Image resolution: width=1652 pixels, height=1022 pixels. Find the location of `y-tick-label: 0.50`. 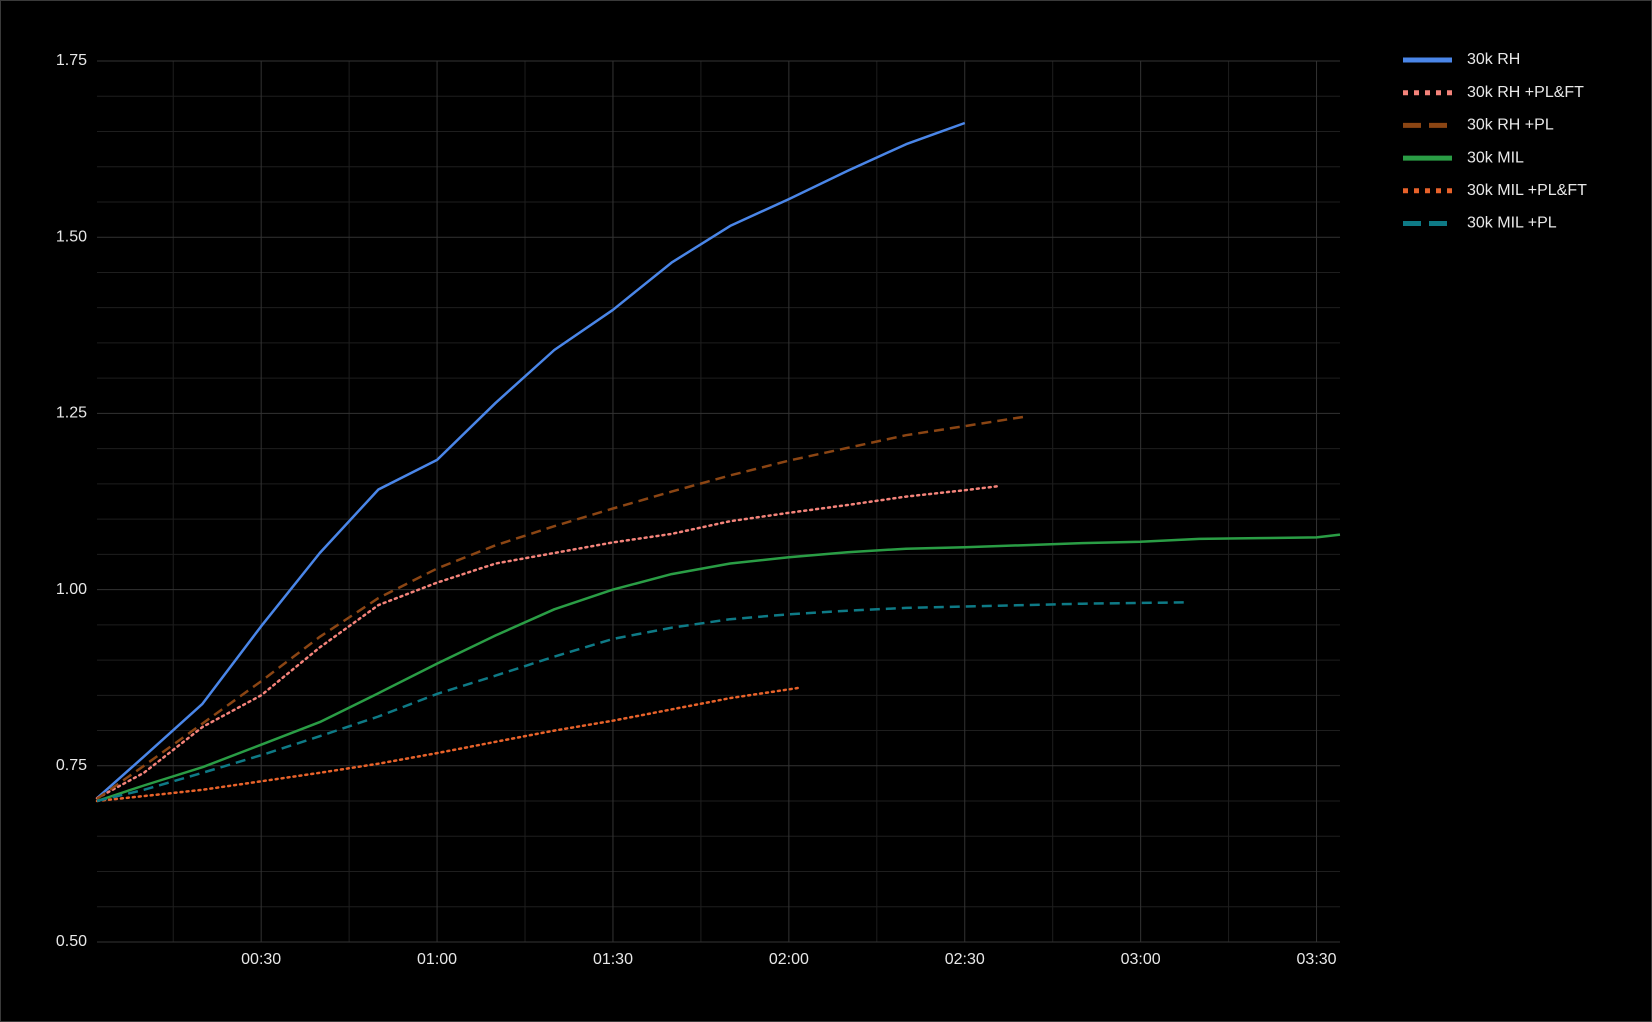

y-tick-label: 0.50 is located at coordinates (71, 941).